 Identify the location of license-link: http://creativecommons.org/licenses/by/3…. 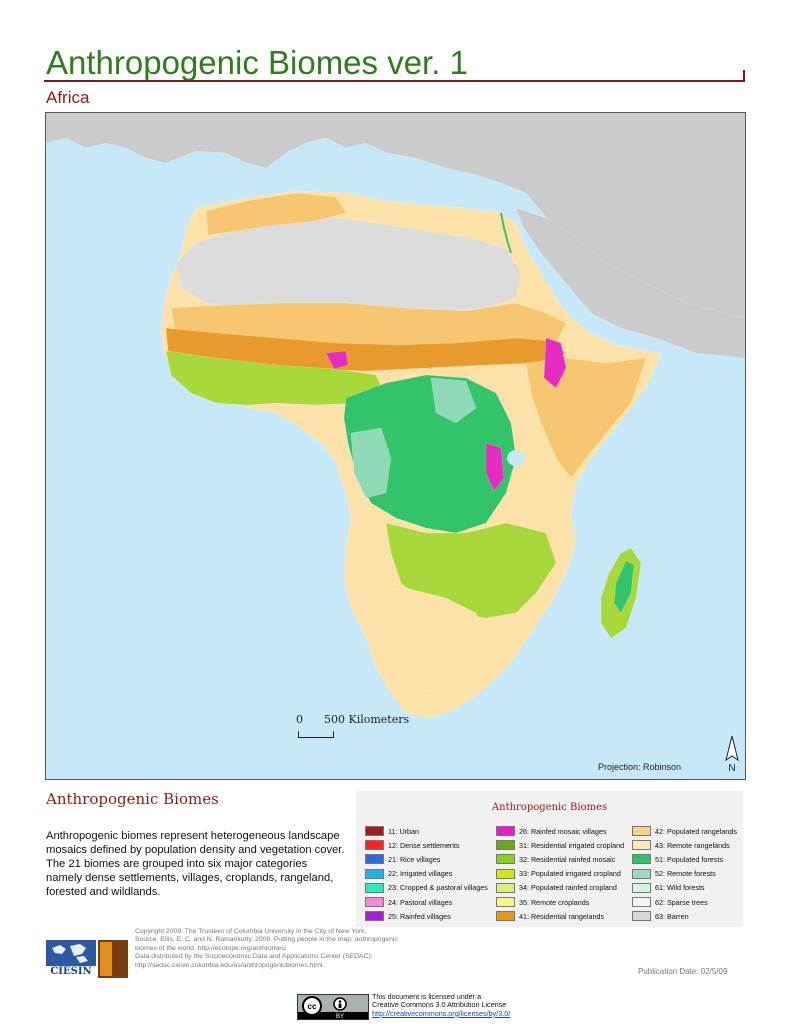
(441, 1013).